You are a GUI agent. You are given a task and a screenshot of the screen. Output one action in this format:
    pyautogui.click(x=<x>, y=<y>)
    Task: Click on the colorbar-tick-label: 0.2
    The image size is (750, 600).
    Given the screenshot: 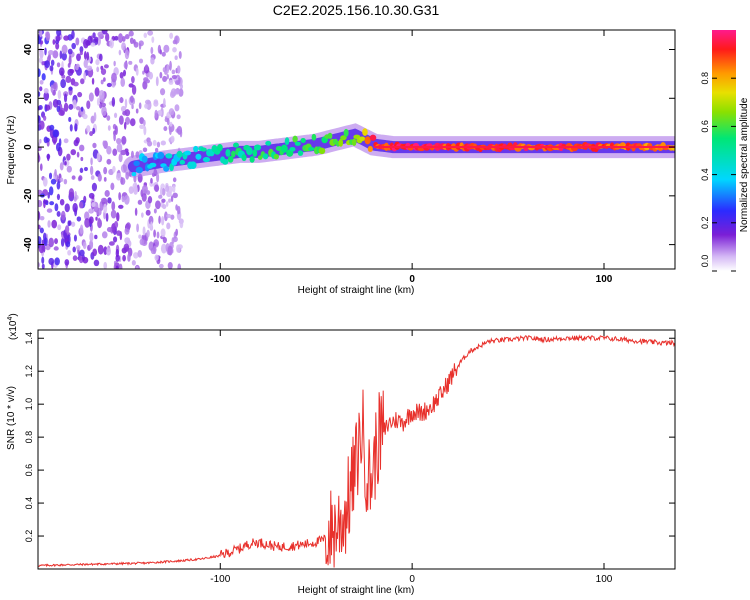 What is the action you would take?
    pyautogui.click(x=705, y=223)
    